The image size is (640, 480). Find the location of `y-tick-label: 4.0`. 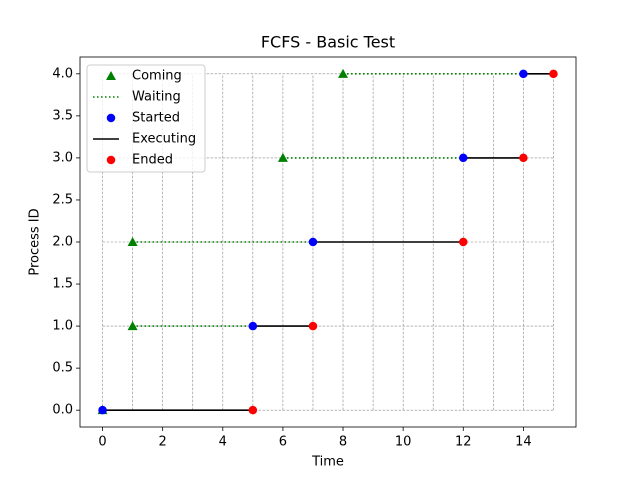

y-tick-label: 4.0 is located at coordinates (62, 73).